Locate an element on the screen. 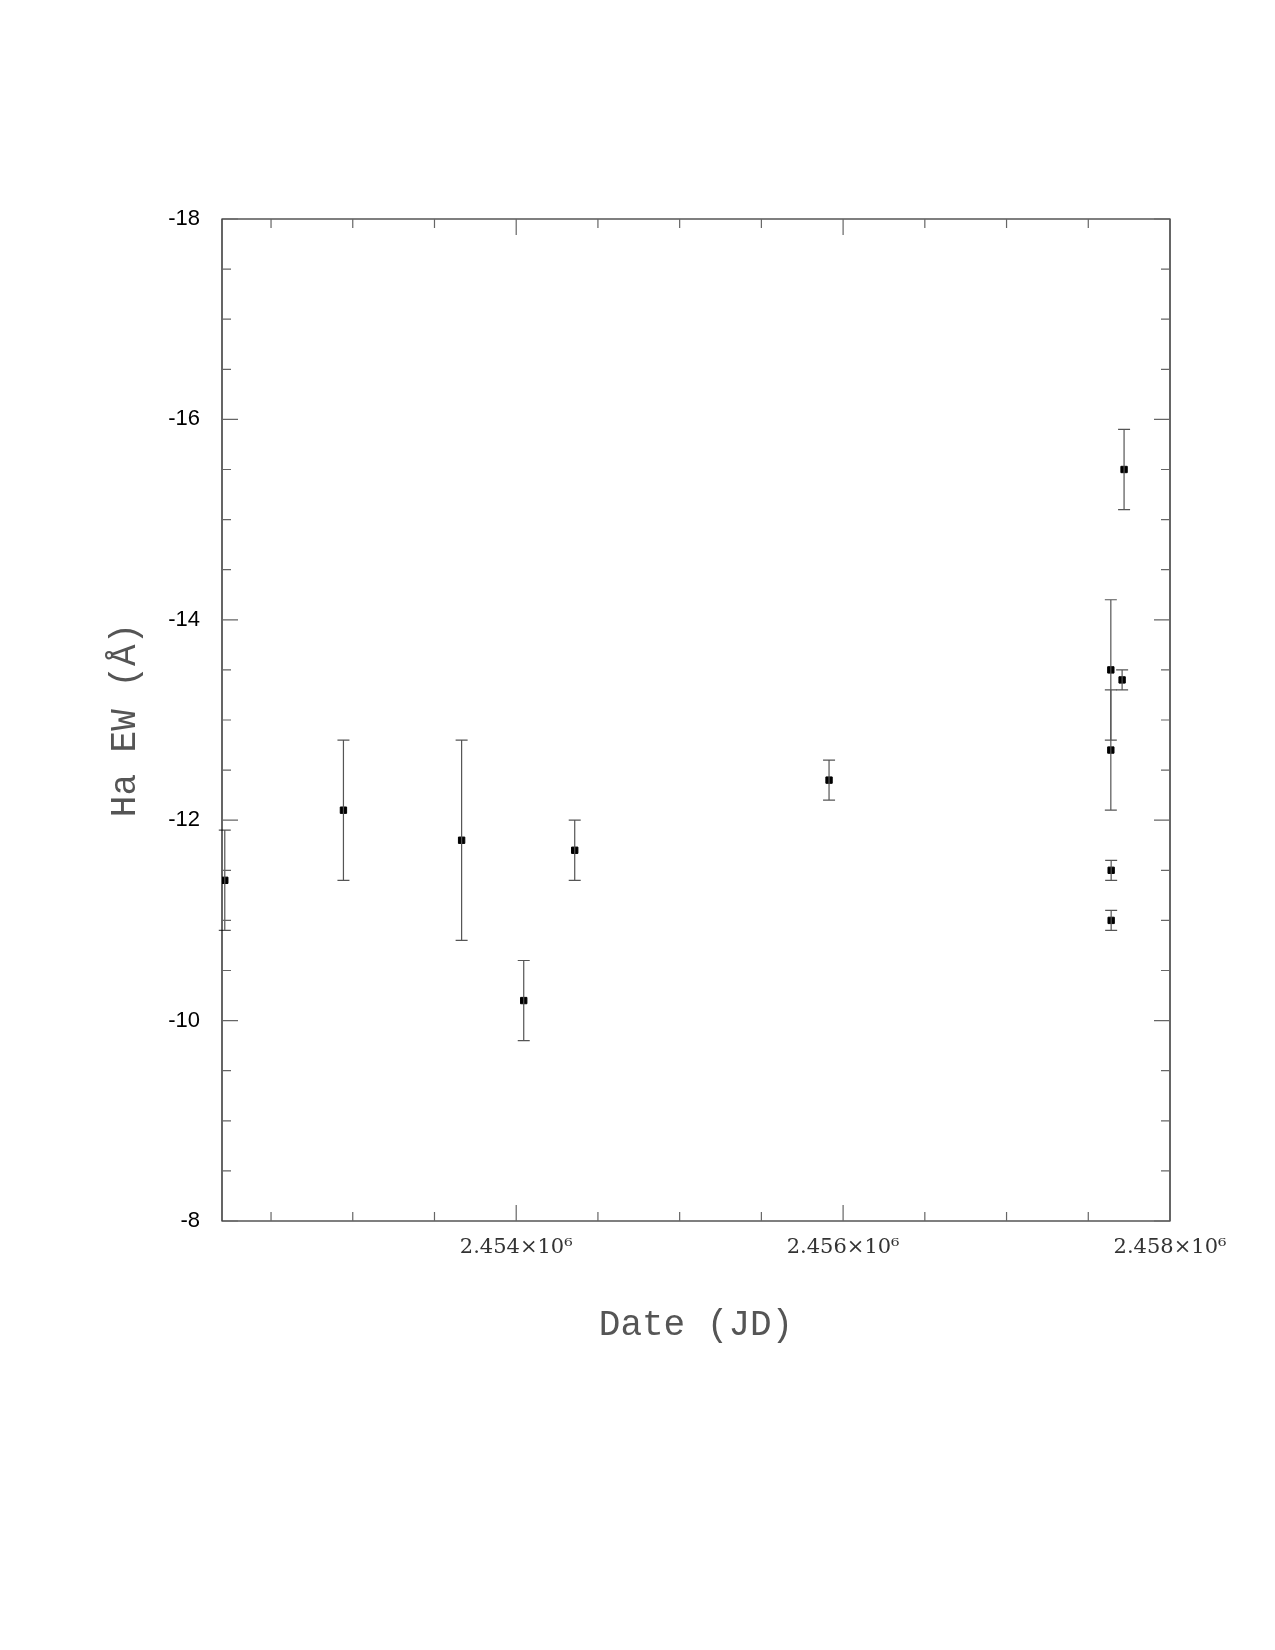  x-tick-label: 2.456×10⁶ is located at coordinates (843, 1246).